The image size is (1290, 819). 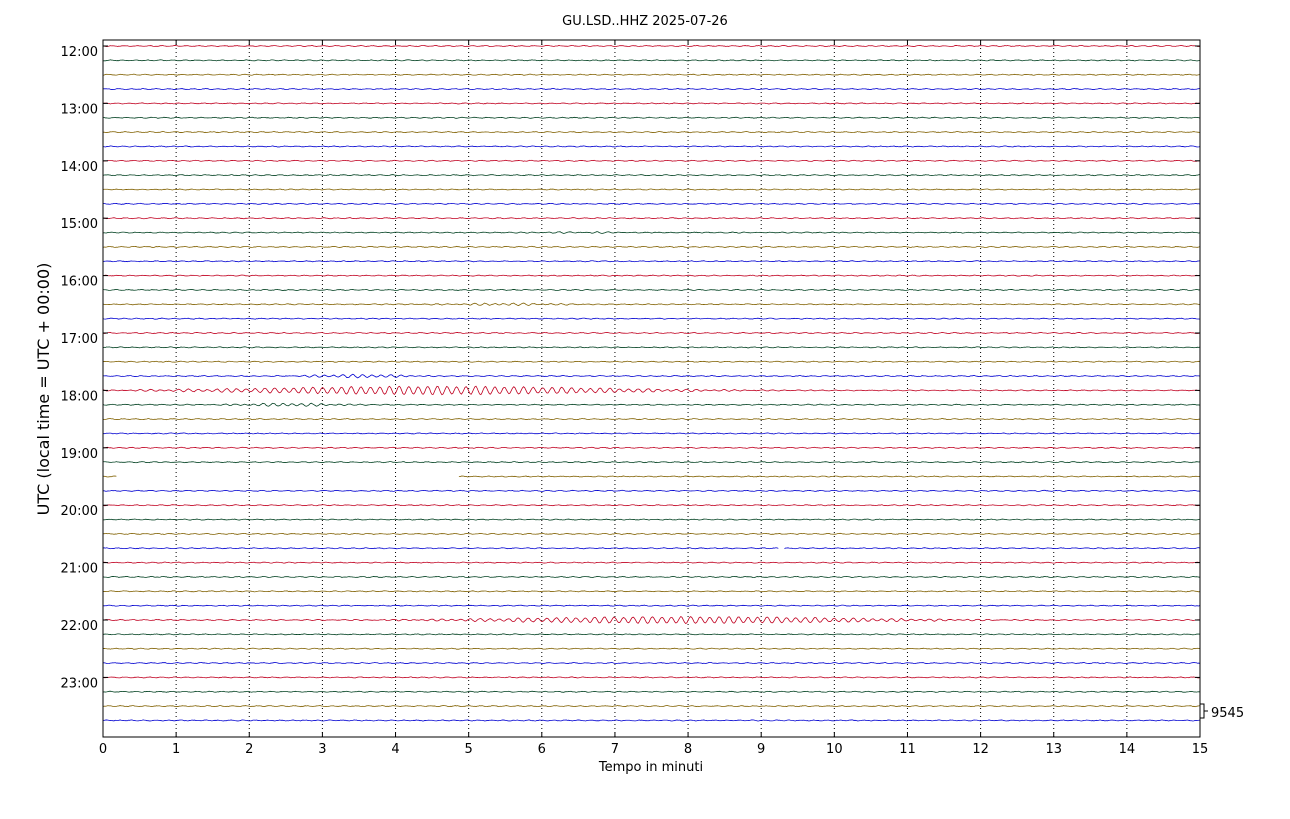 What do you see at coordinates (1204, 711) in the screenshot?
I see `scale-bracket` at bounding box center [1204, 711].